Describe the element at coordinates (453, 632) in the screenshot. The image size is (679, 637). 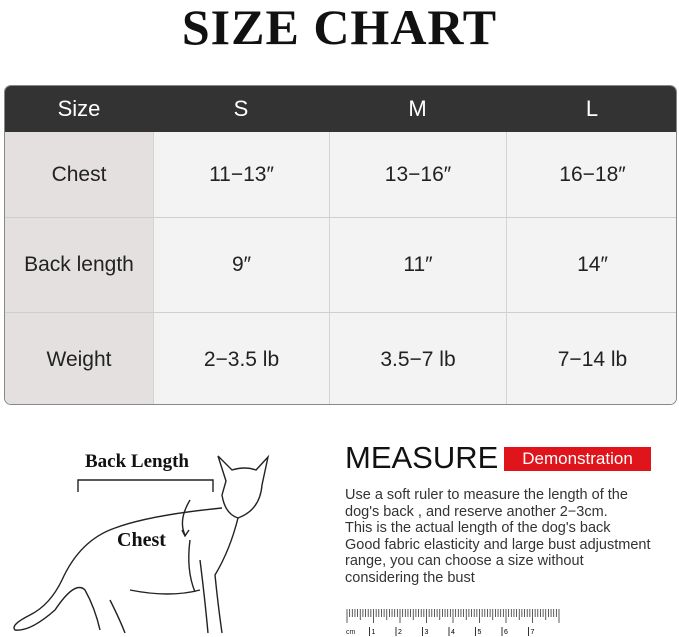
I see `ruler-number: 4` at that location.